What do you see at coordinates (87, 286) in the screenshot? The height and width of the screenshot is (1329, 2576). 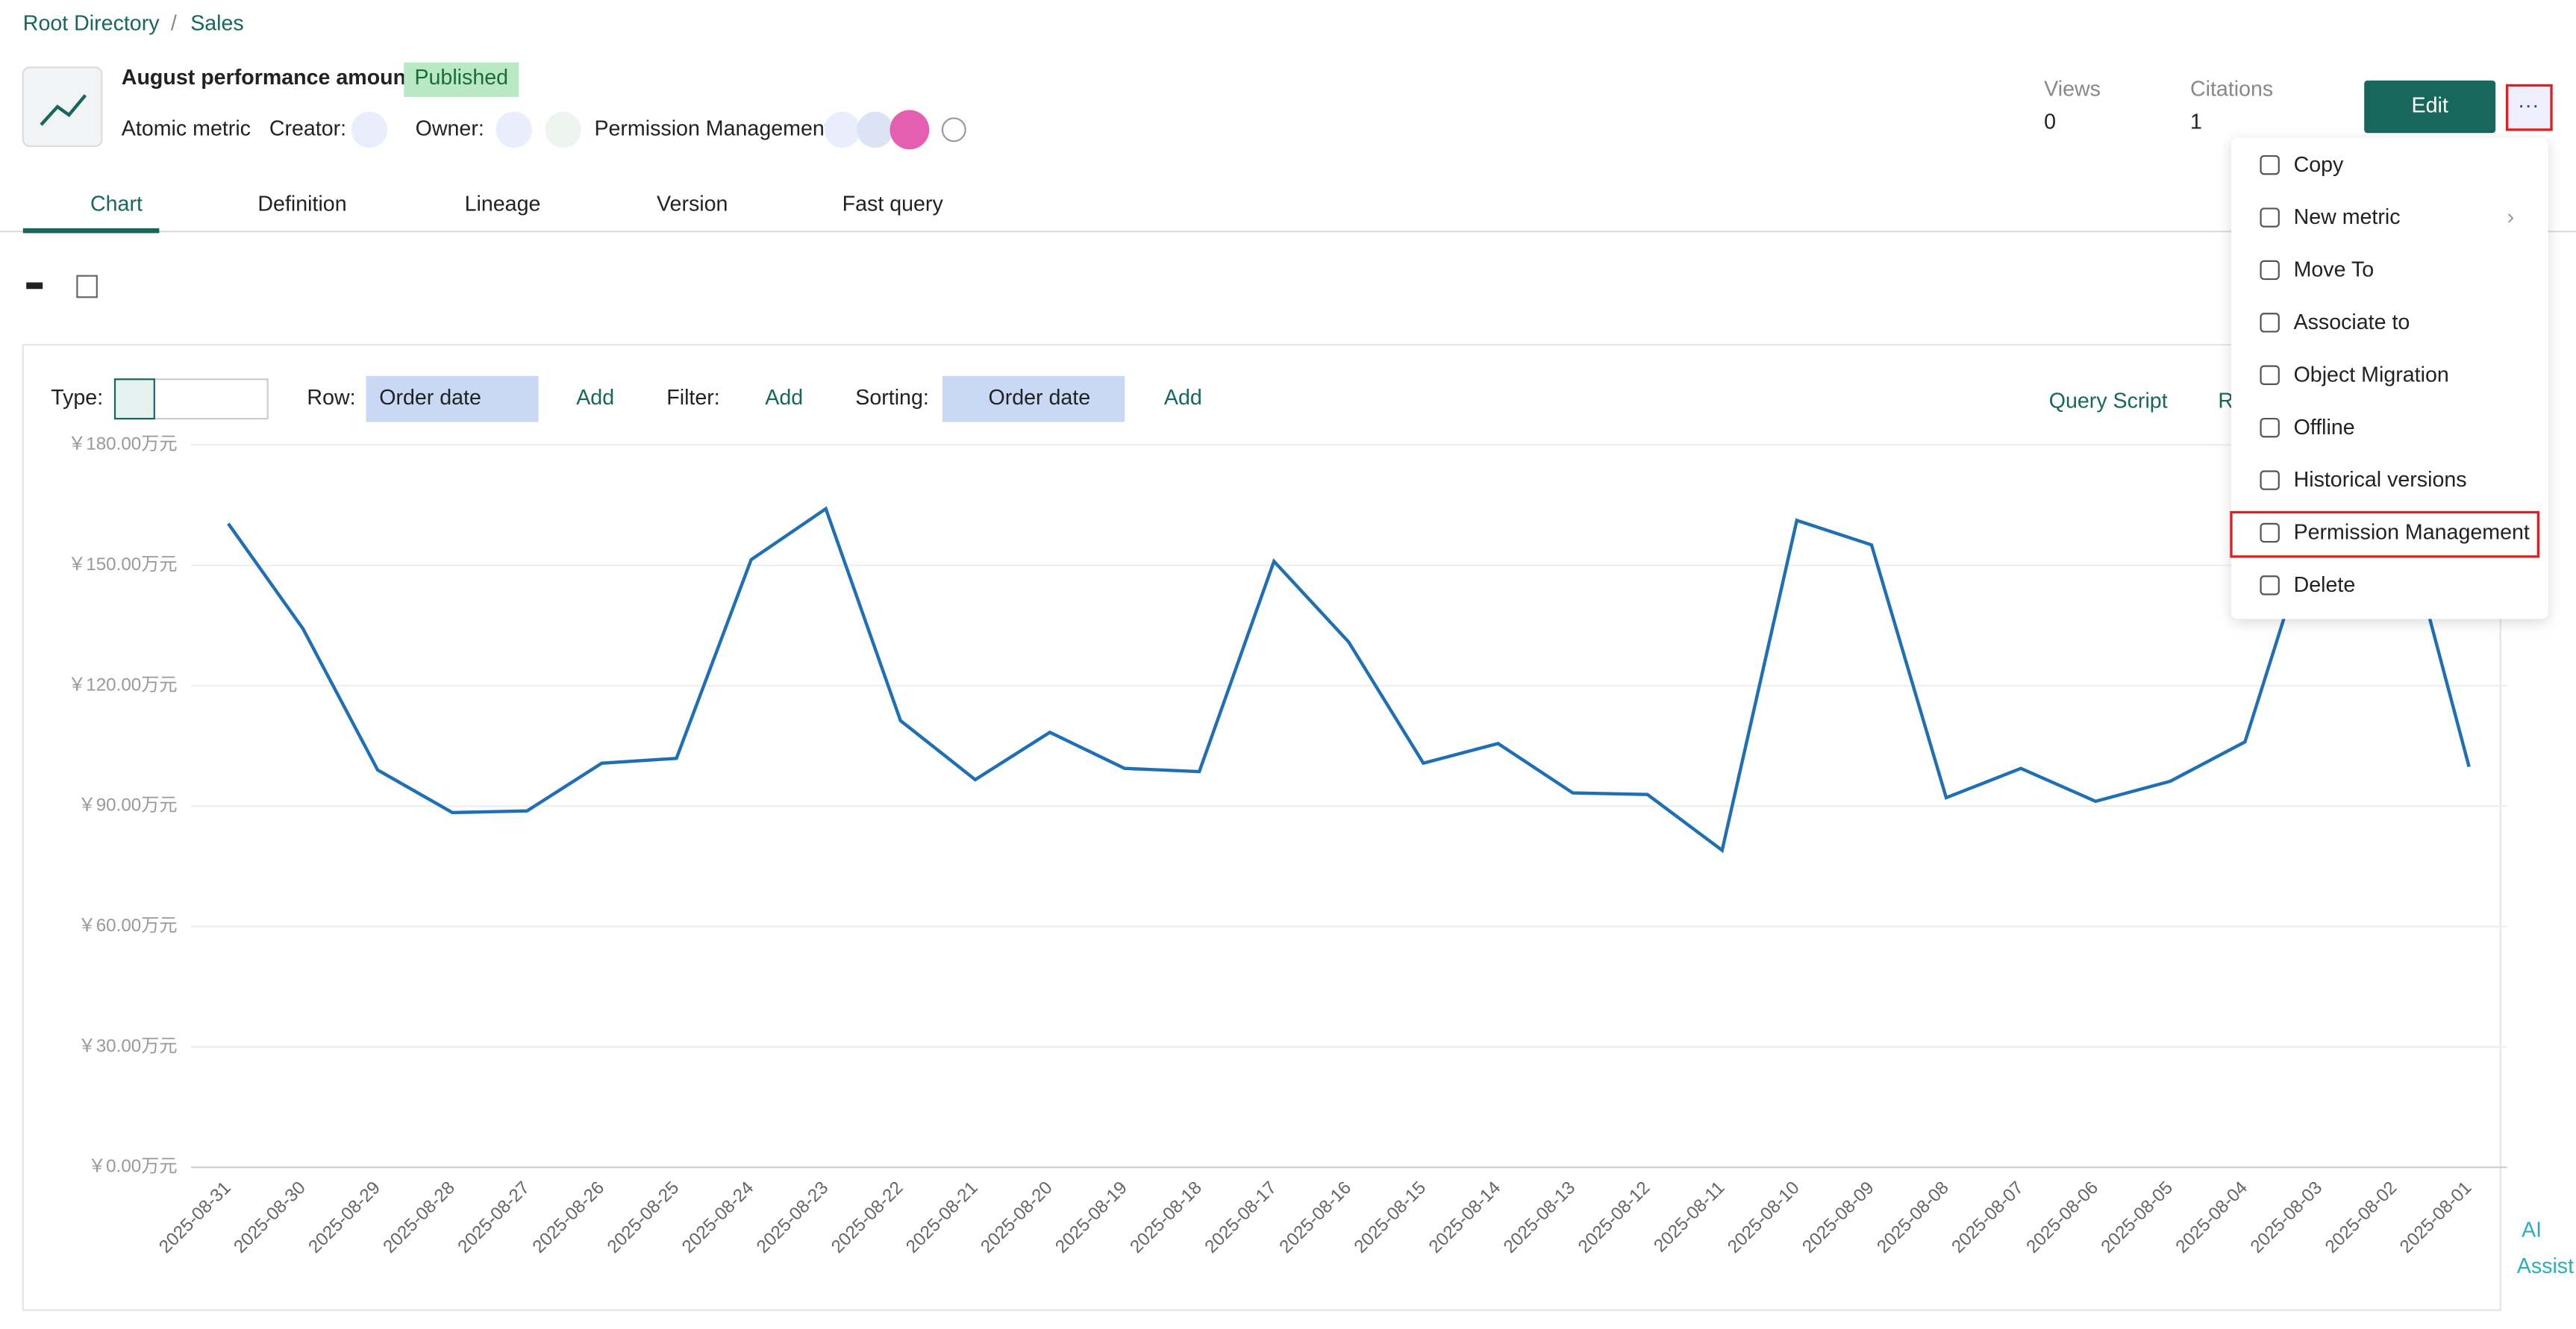 I see `edit-icon` at bounding box center [87, 286].